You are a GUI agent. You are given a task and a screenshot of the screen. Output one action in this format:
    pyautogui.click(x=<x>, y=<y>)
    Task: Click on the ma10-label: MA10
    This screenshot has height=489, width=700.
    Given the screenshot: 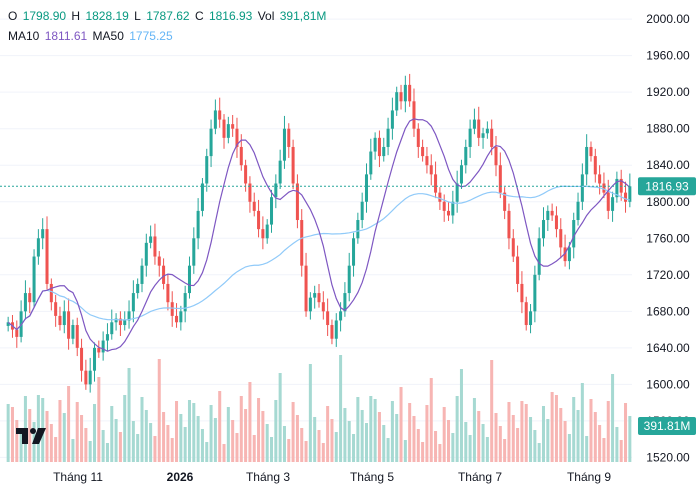 What is the action you would take?
    pyautogui.click(x=24, y=36)
    